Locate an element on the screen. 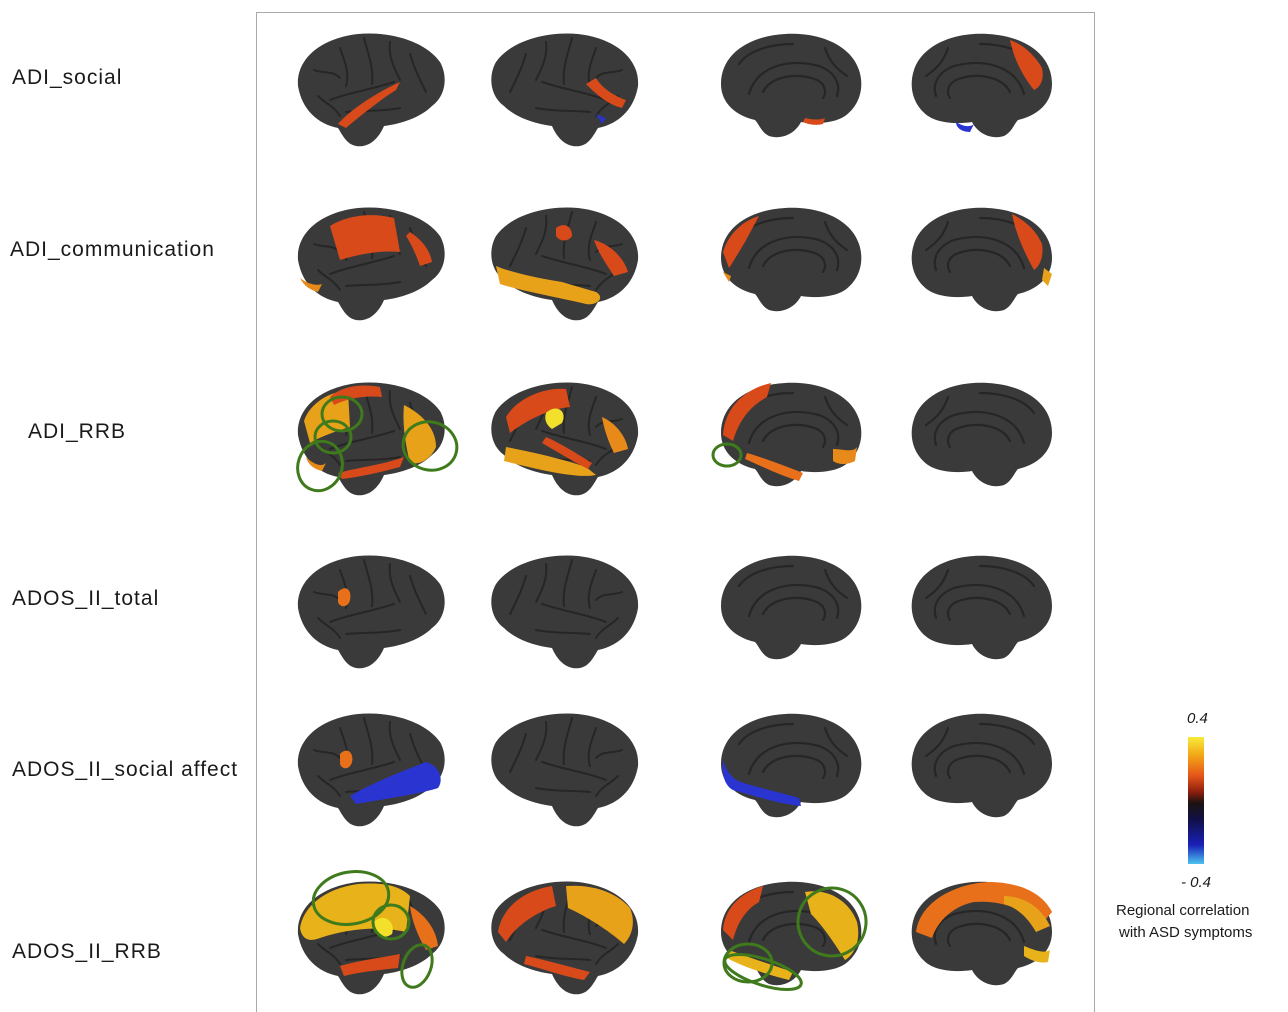  brain-adi-communication-left-medial is located at coordinates (791, 259).